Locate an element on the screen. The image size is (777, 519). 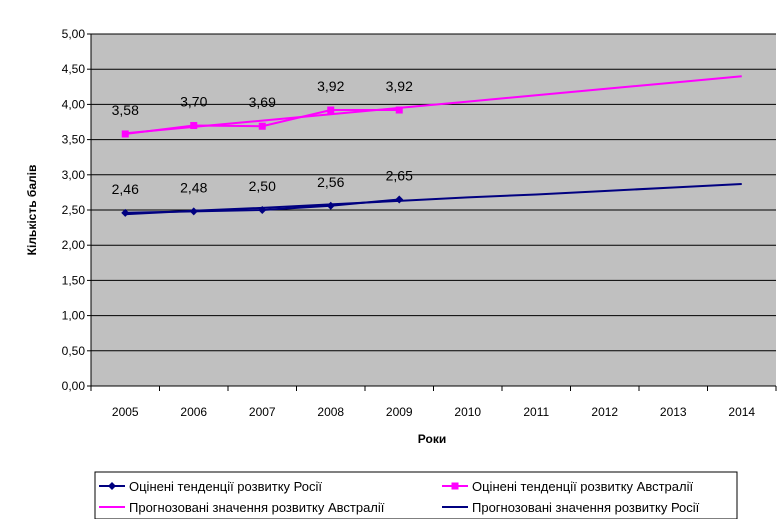
x-axis-title: Роки is located at coordinates (432, 439).